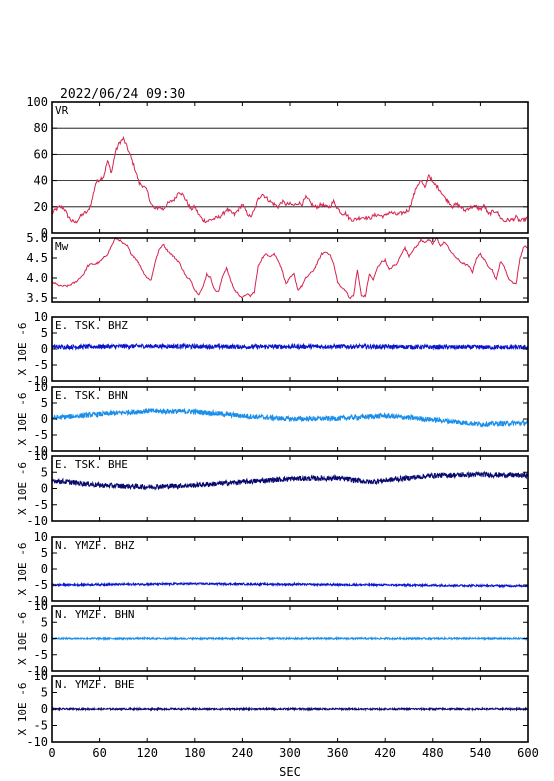 Image resolution: width=554 pixels, height=781 pixels. Describe the element at coordinates (122, 94) in the screenshot. I see `figure-title: 2022/06/24 09:30` at that location.